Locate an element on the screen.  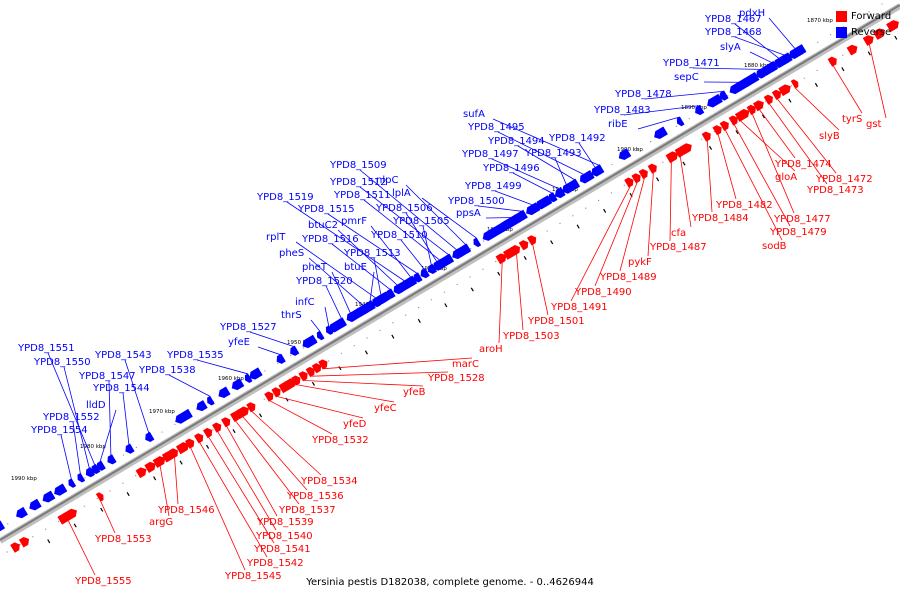
forward-gene-label: gst is located at coordinates (874, 124).